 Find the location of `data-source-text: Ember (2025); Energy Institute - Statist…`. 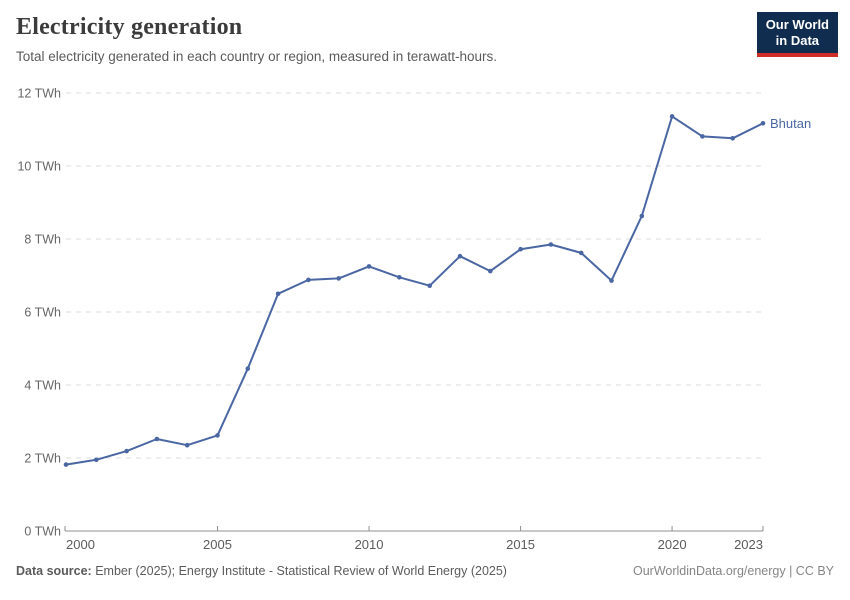

data-source-text: Ember (2025); Energy Institute - Statist… is located at coordinates (301, 571).